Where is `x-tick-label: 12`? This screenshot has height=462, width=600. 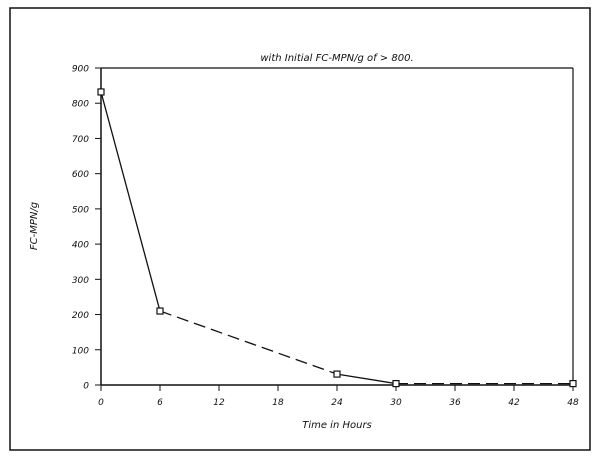 x-tick-label: 12 is located at coordinates (219, 403).